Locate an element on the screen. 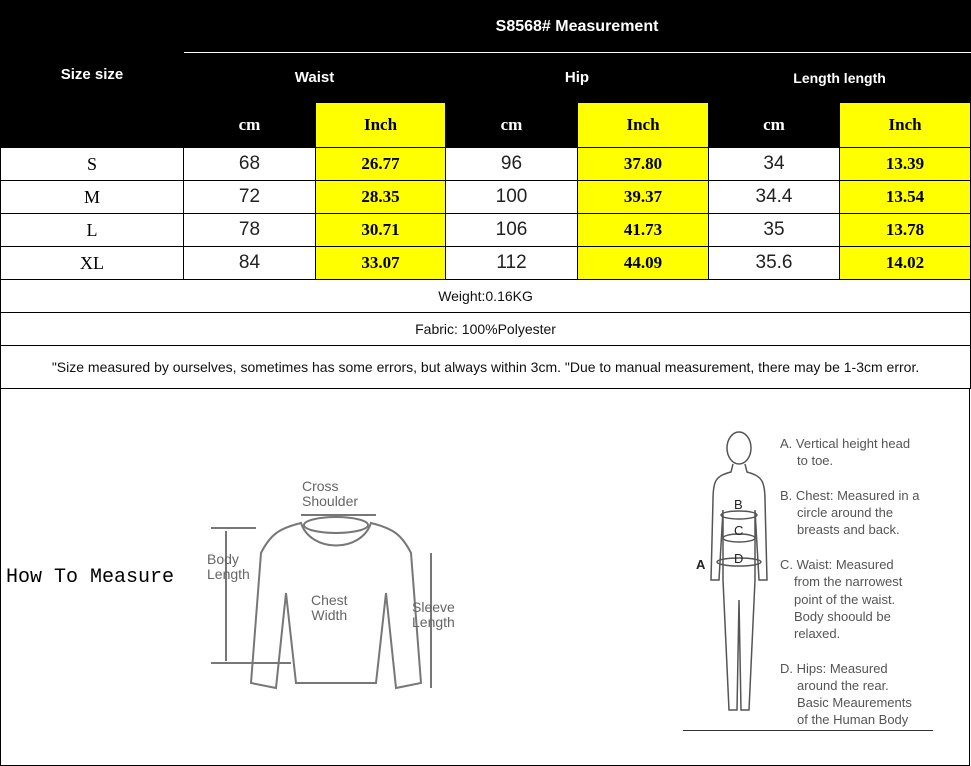 Image resolution: width=971 pixels, height=766 pixels. value-cell: 13.78 is located at coordinates (904, 230).